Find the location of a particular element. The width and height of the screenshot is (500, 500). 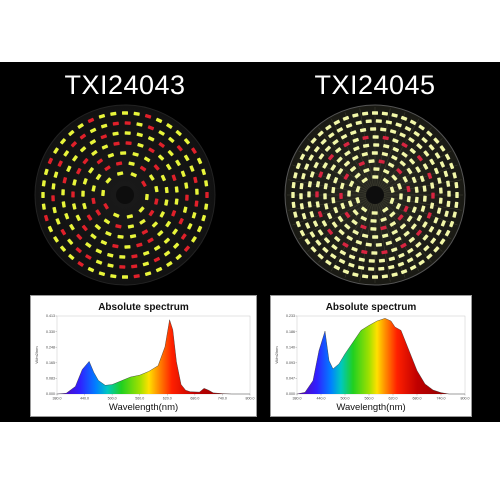

x-tick-label: 680.0 is located at coordinates (194, 399).